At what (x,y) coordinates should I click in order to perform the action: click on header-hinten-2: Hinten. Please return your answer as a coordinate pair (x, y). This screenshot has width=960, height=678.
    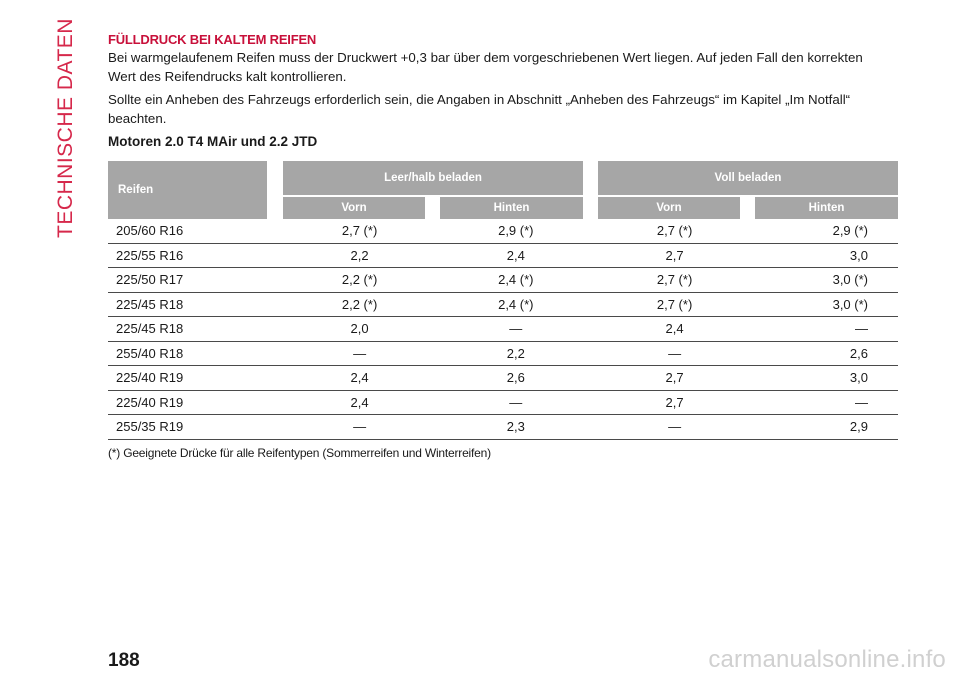
    Looking at the image, I should click on (826, 208).